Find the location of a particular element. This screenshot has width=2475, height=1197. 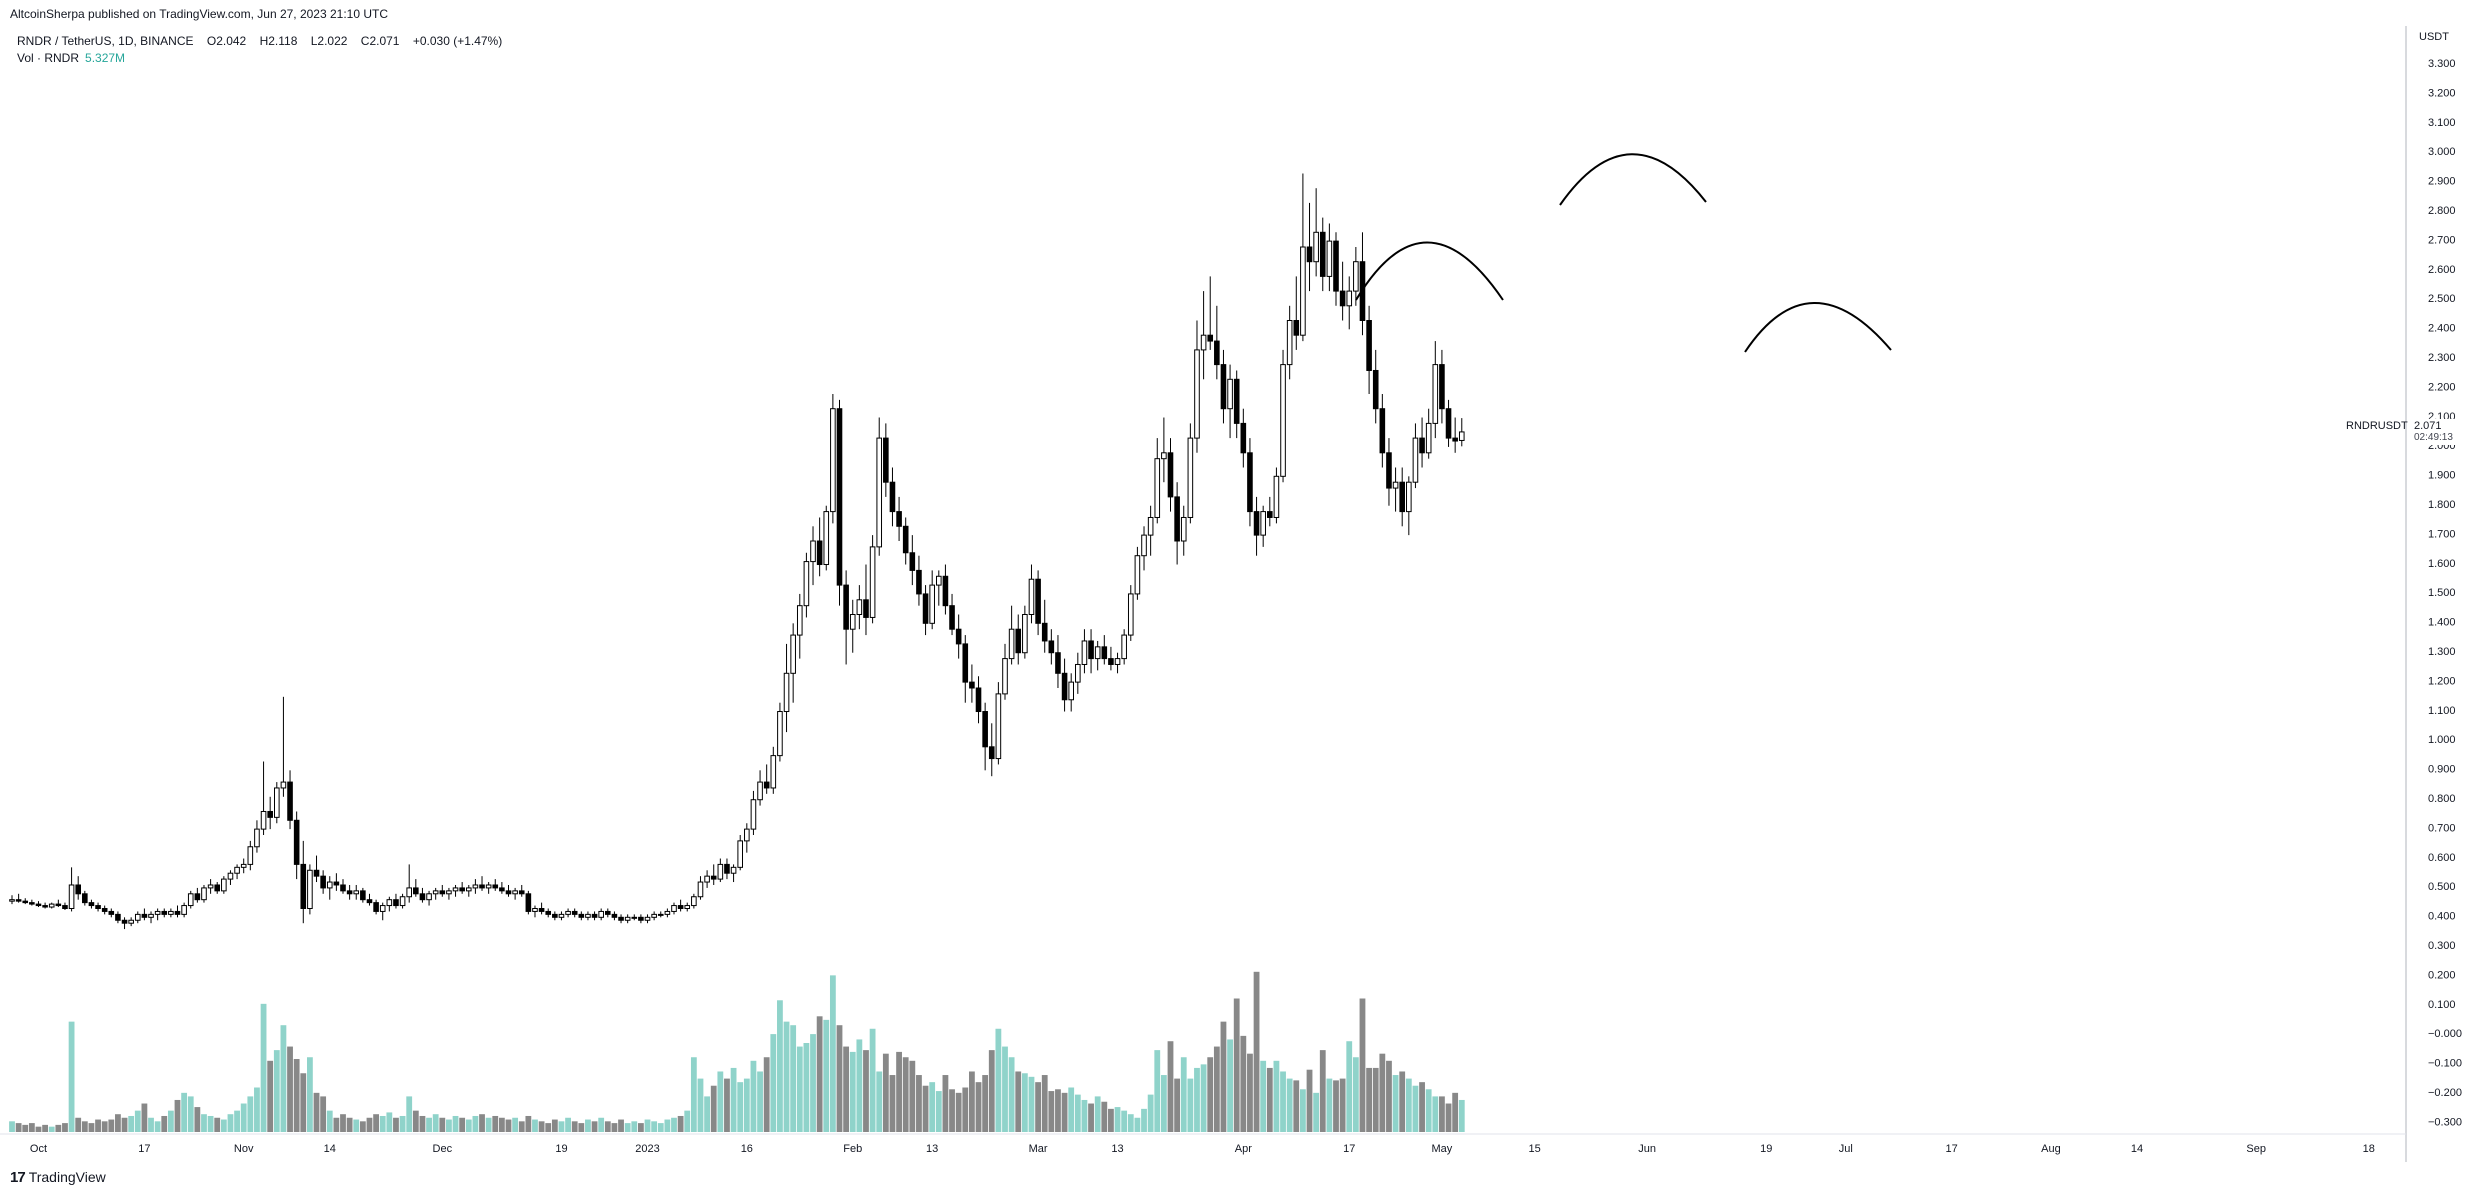

volume-legend: Vol · RNDR 5.327M is located at coordinates (71, 58).